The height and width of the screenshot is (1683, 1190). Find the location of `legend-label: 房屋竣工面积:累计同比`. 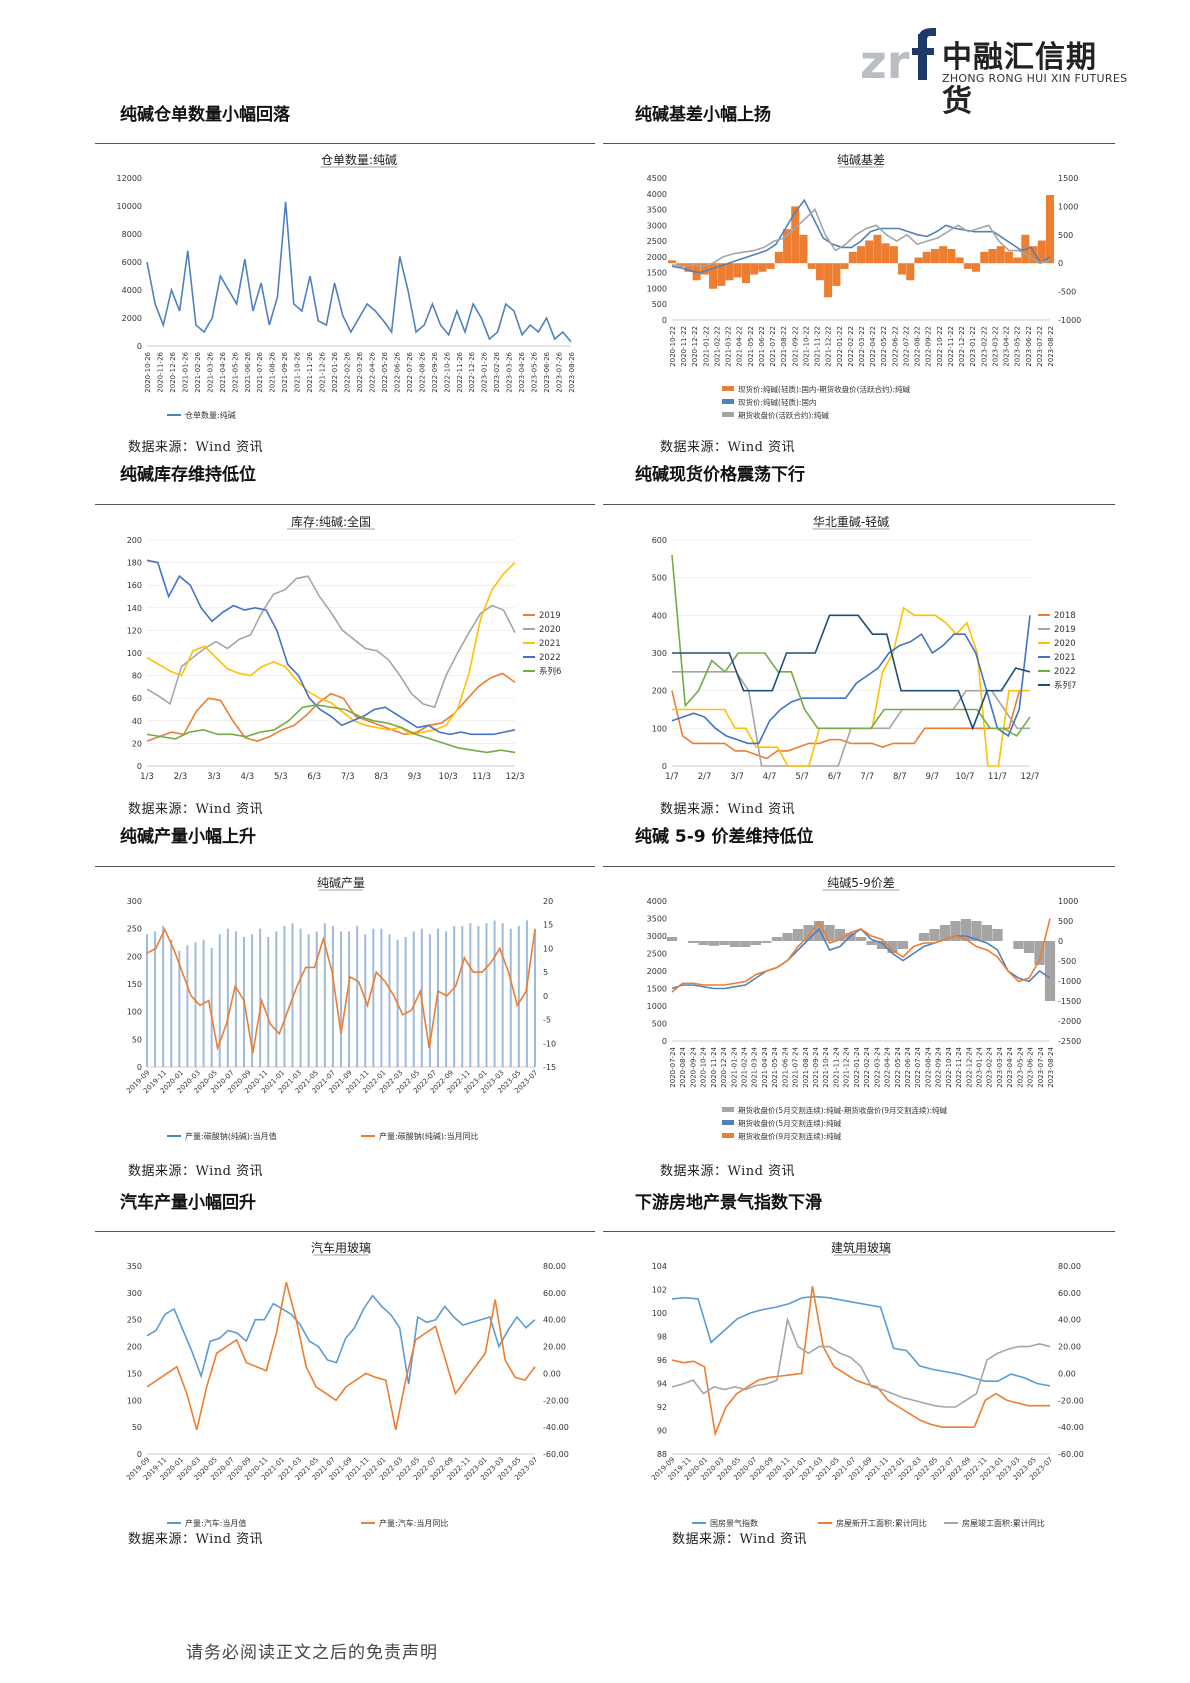

legend-label: 房屋竣工面积:累计同比 is located at coordinates (1003, 1523).